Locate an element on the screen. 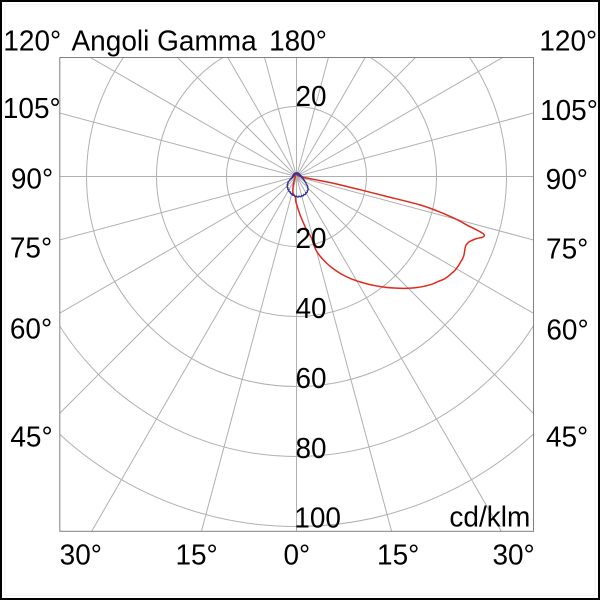 The width and height of the screenshot is (600, 600). svg-text: 180° is located at coordinates (298, 41).